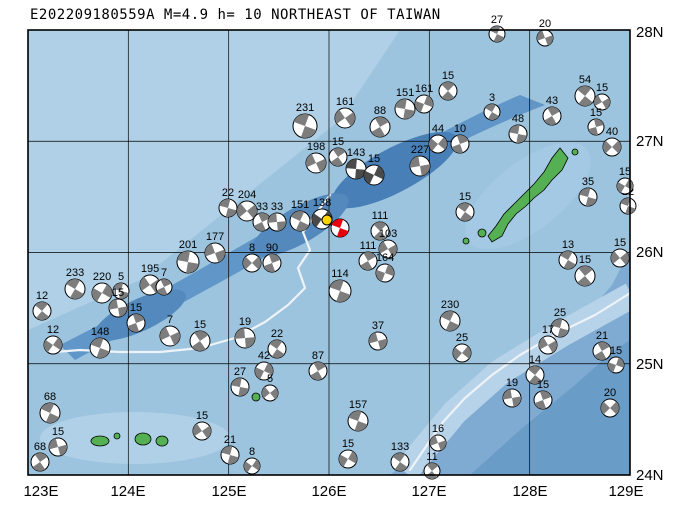 The width and height of the screenshot is (675, 508). Describe the element at coordinates (405, 93) in the screenshot. I see `depth-label: 151` at that location.